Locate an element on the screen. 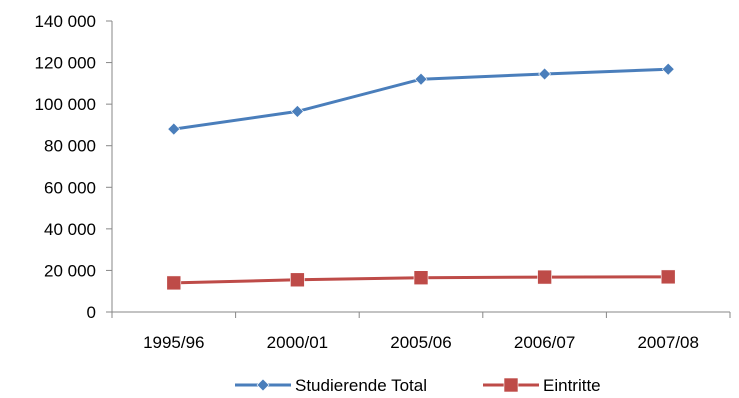 The width and height of the screenshot is (739, 398). y-tick-label: 0 is located at coordinates (91, 312).